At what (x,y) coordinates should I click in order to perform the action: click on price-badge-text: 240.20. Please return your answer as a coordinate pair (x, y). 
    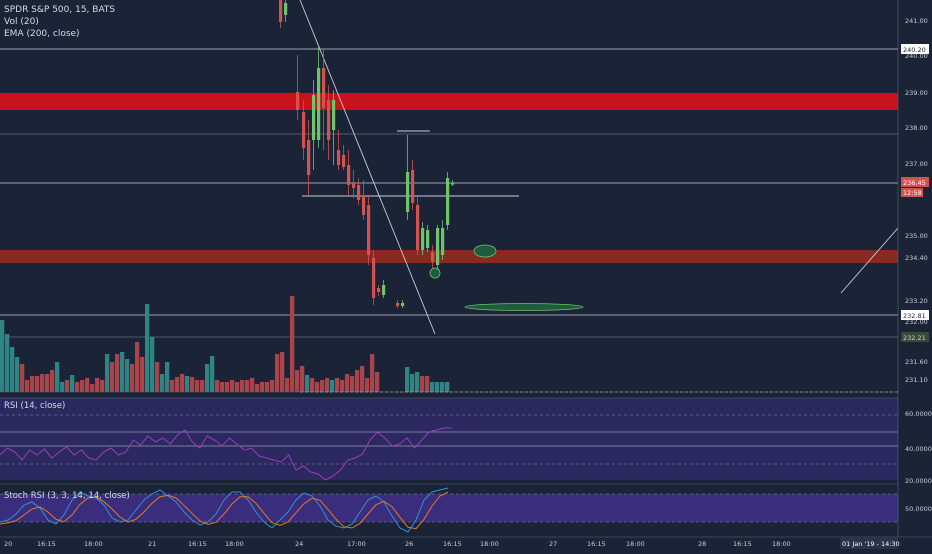
    Looking at the image, I should click on (914, 50).